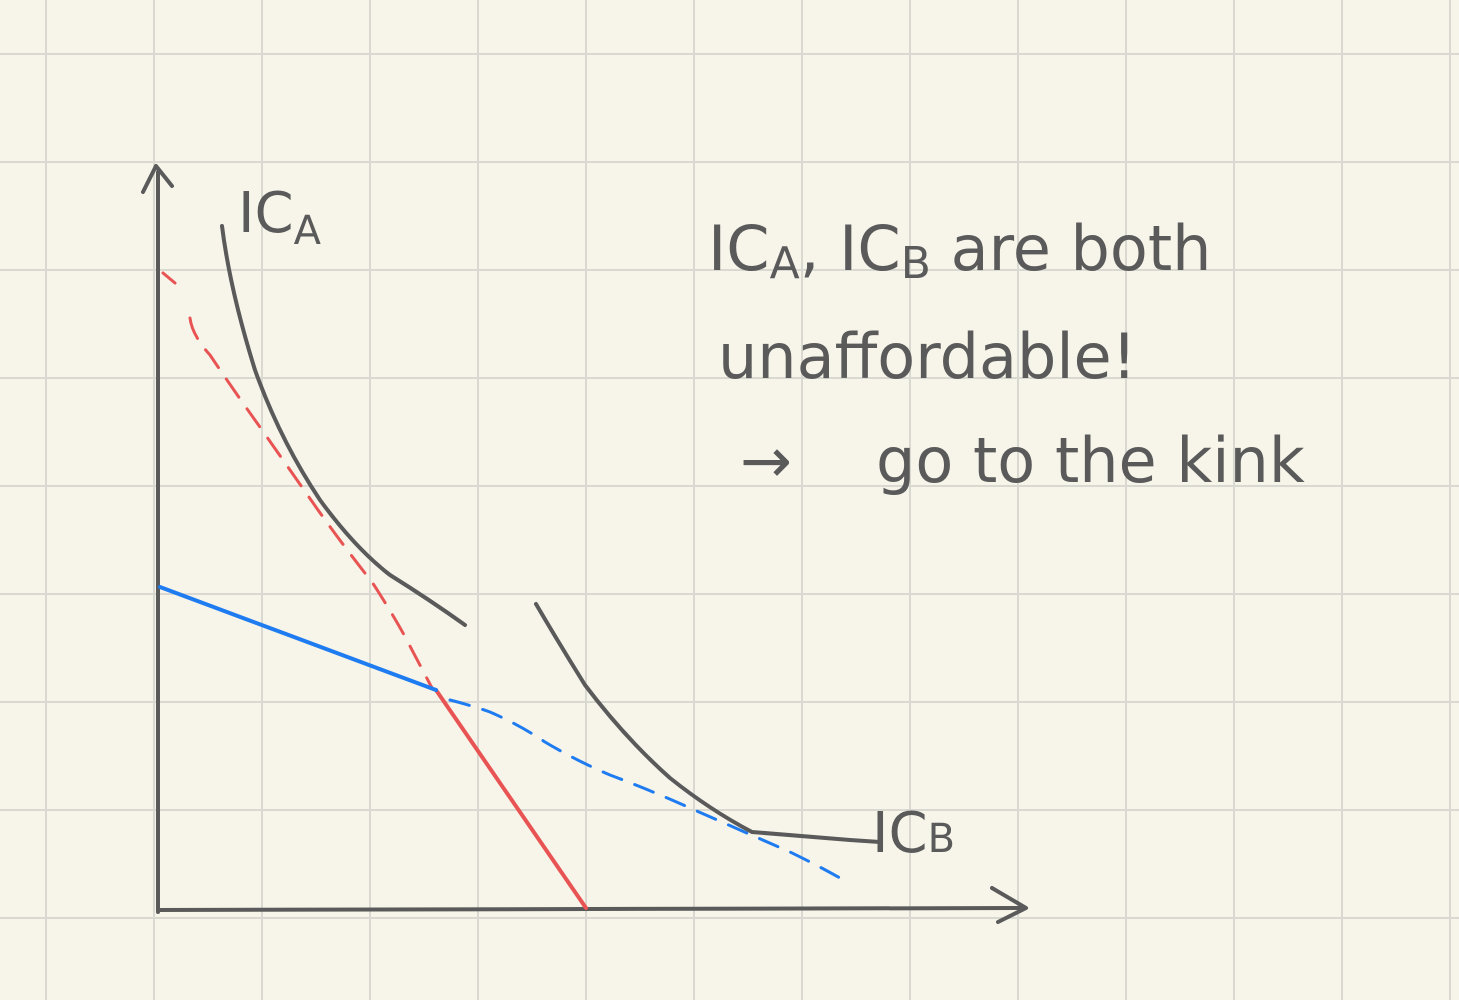 The height and width of the screenshot is (1000, 1459). What do you see at coordinates (343, 425) in the screenshot?
I see `indifference-curve-a` at bounding box center [343, 425].